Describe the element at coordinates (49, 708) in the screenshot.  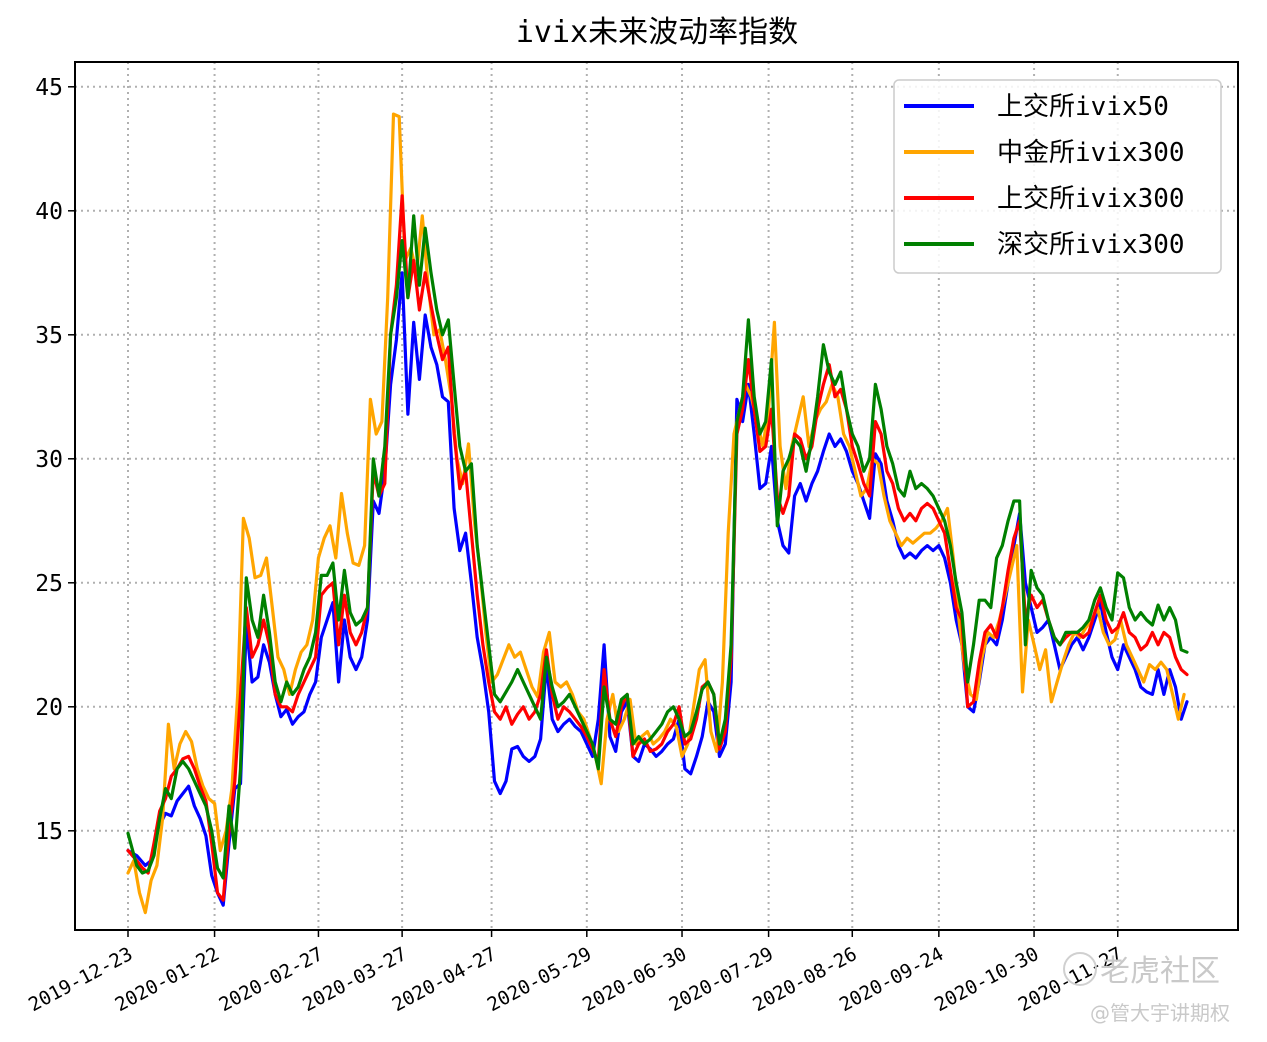
I see `y-tick-label: 20` at that location.